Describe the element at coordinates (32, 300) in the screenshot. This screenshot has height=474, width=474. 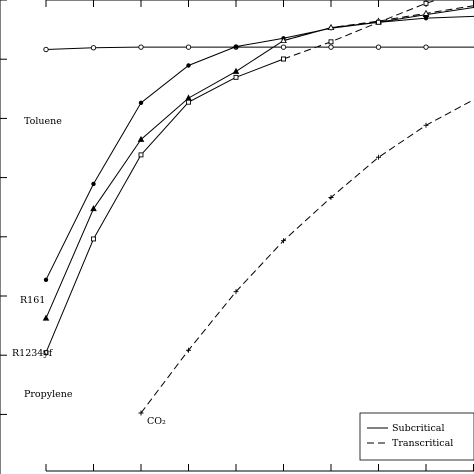
I see `series-label-r161: R161` at that location.